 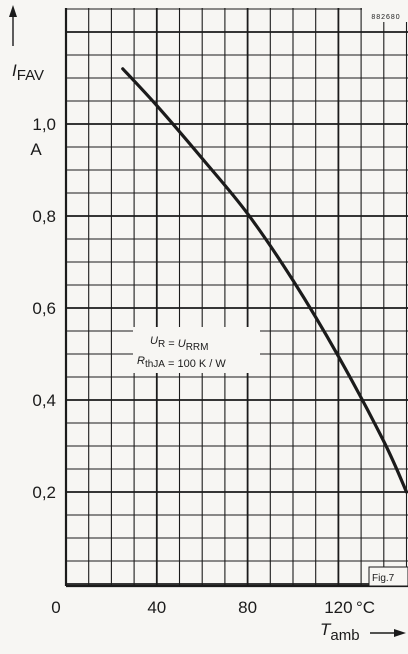 What do you see at coordinates (44, 308) in the screenshot?
I see `y-tick-label: 0,6` at bounding box center [44, 308].